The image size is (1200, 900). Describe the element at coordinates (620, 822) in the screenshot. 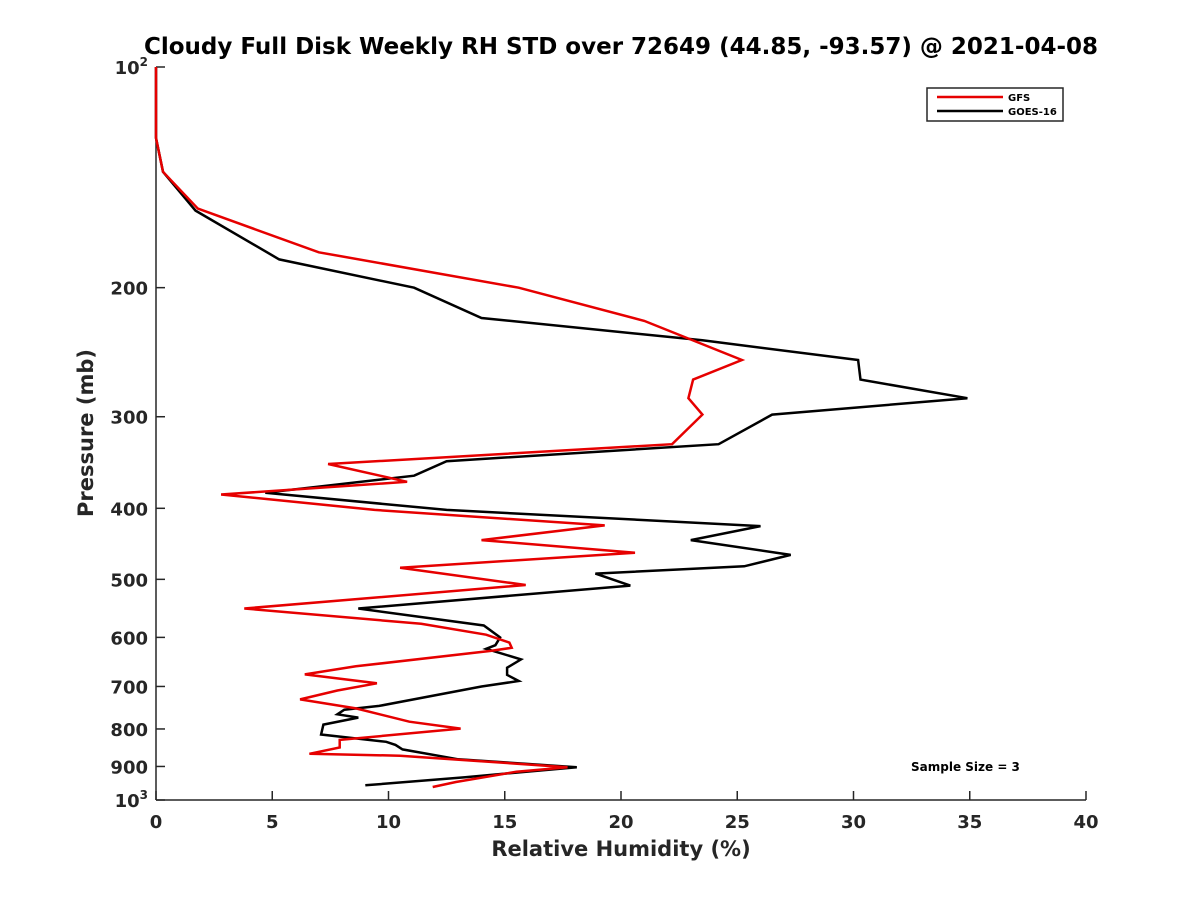

I see `x-tick-label: 20` at that location.